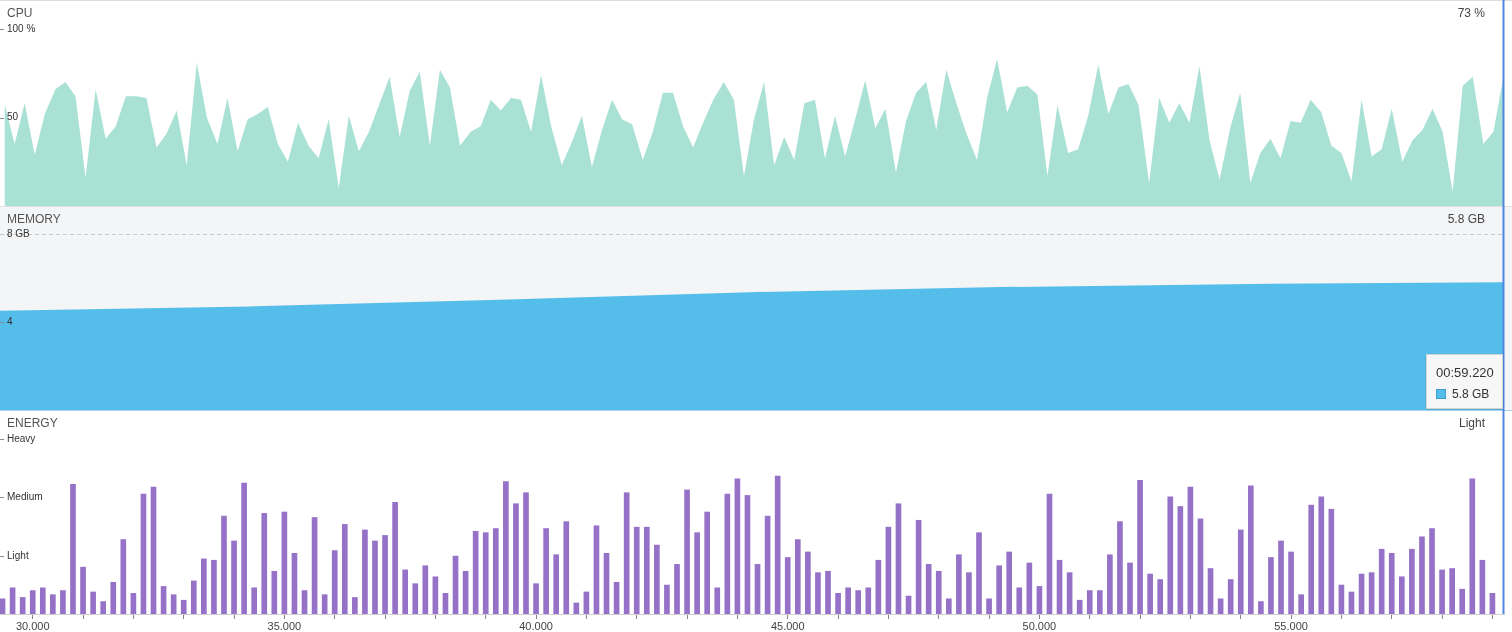 The width and height of the screenshot is (1512, 632). What do you see at coordinates (10, 321) in the screenshot?
I see `y-tick-label: 4` at bounding box center [10, 321].